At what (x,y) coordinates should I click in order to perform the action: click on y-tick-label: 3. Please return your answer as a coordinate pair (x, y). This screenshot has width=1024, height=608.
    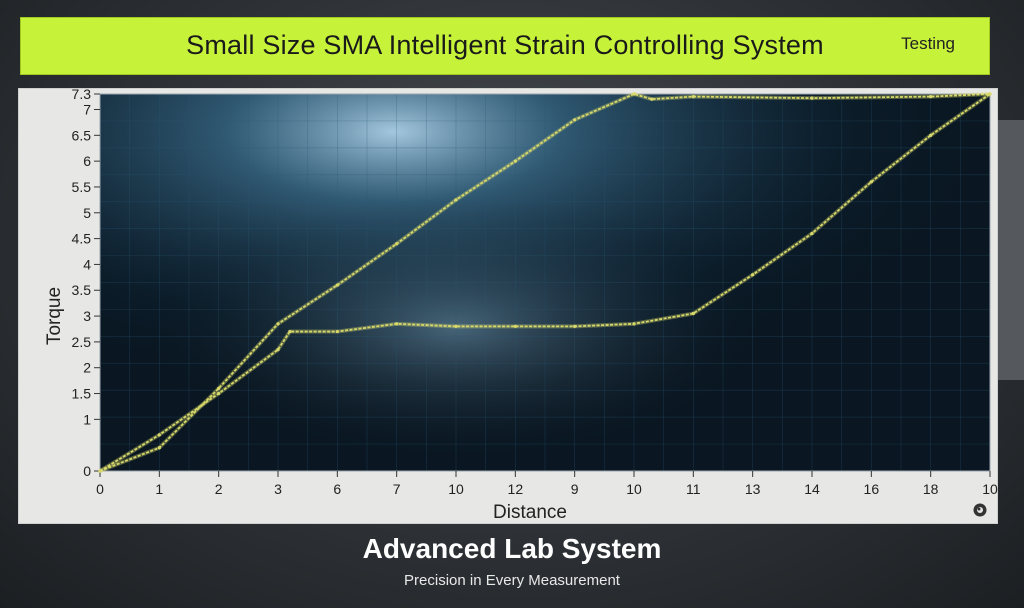
    Looking at the image, I should click on (87, 316).